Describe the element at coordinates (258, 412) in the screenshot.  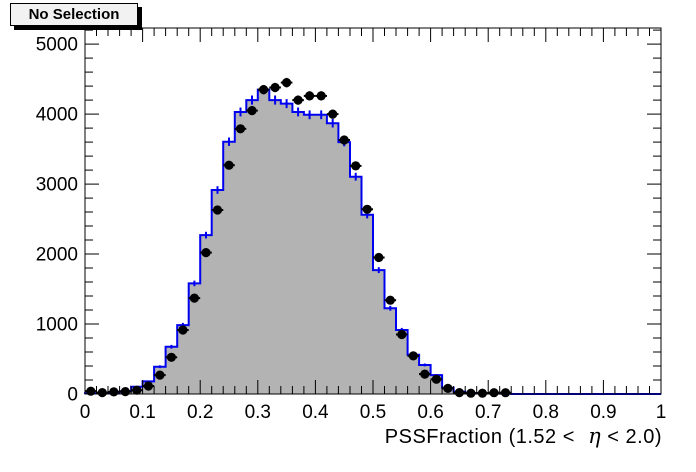
I see `svg-text: 0.3` at that location.